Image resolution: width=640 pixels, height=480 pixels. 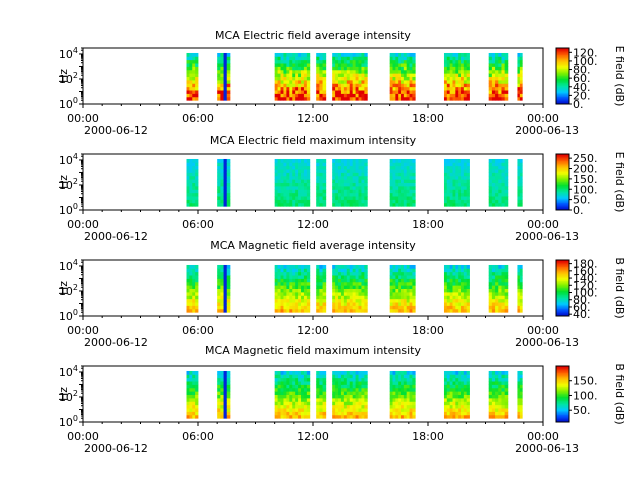 I want to click on colorbar-tick-label: 0., so click(x=578, y=210).